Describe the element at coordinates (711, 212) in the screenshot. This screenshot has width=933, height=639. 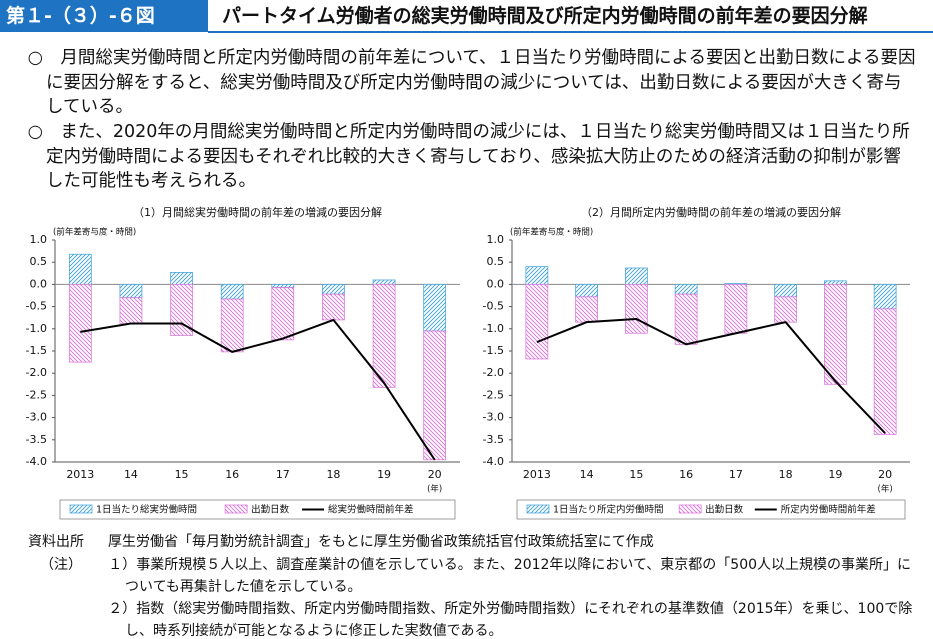
I see `chart-title: （2）月間所定内労働時間の前年差の増減の要因分解` at that location.